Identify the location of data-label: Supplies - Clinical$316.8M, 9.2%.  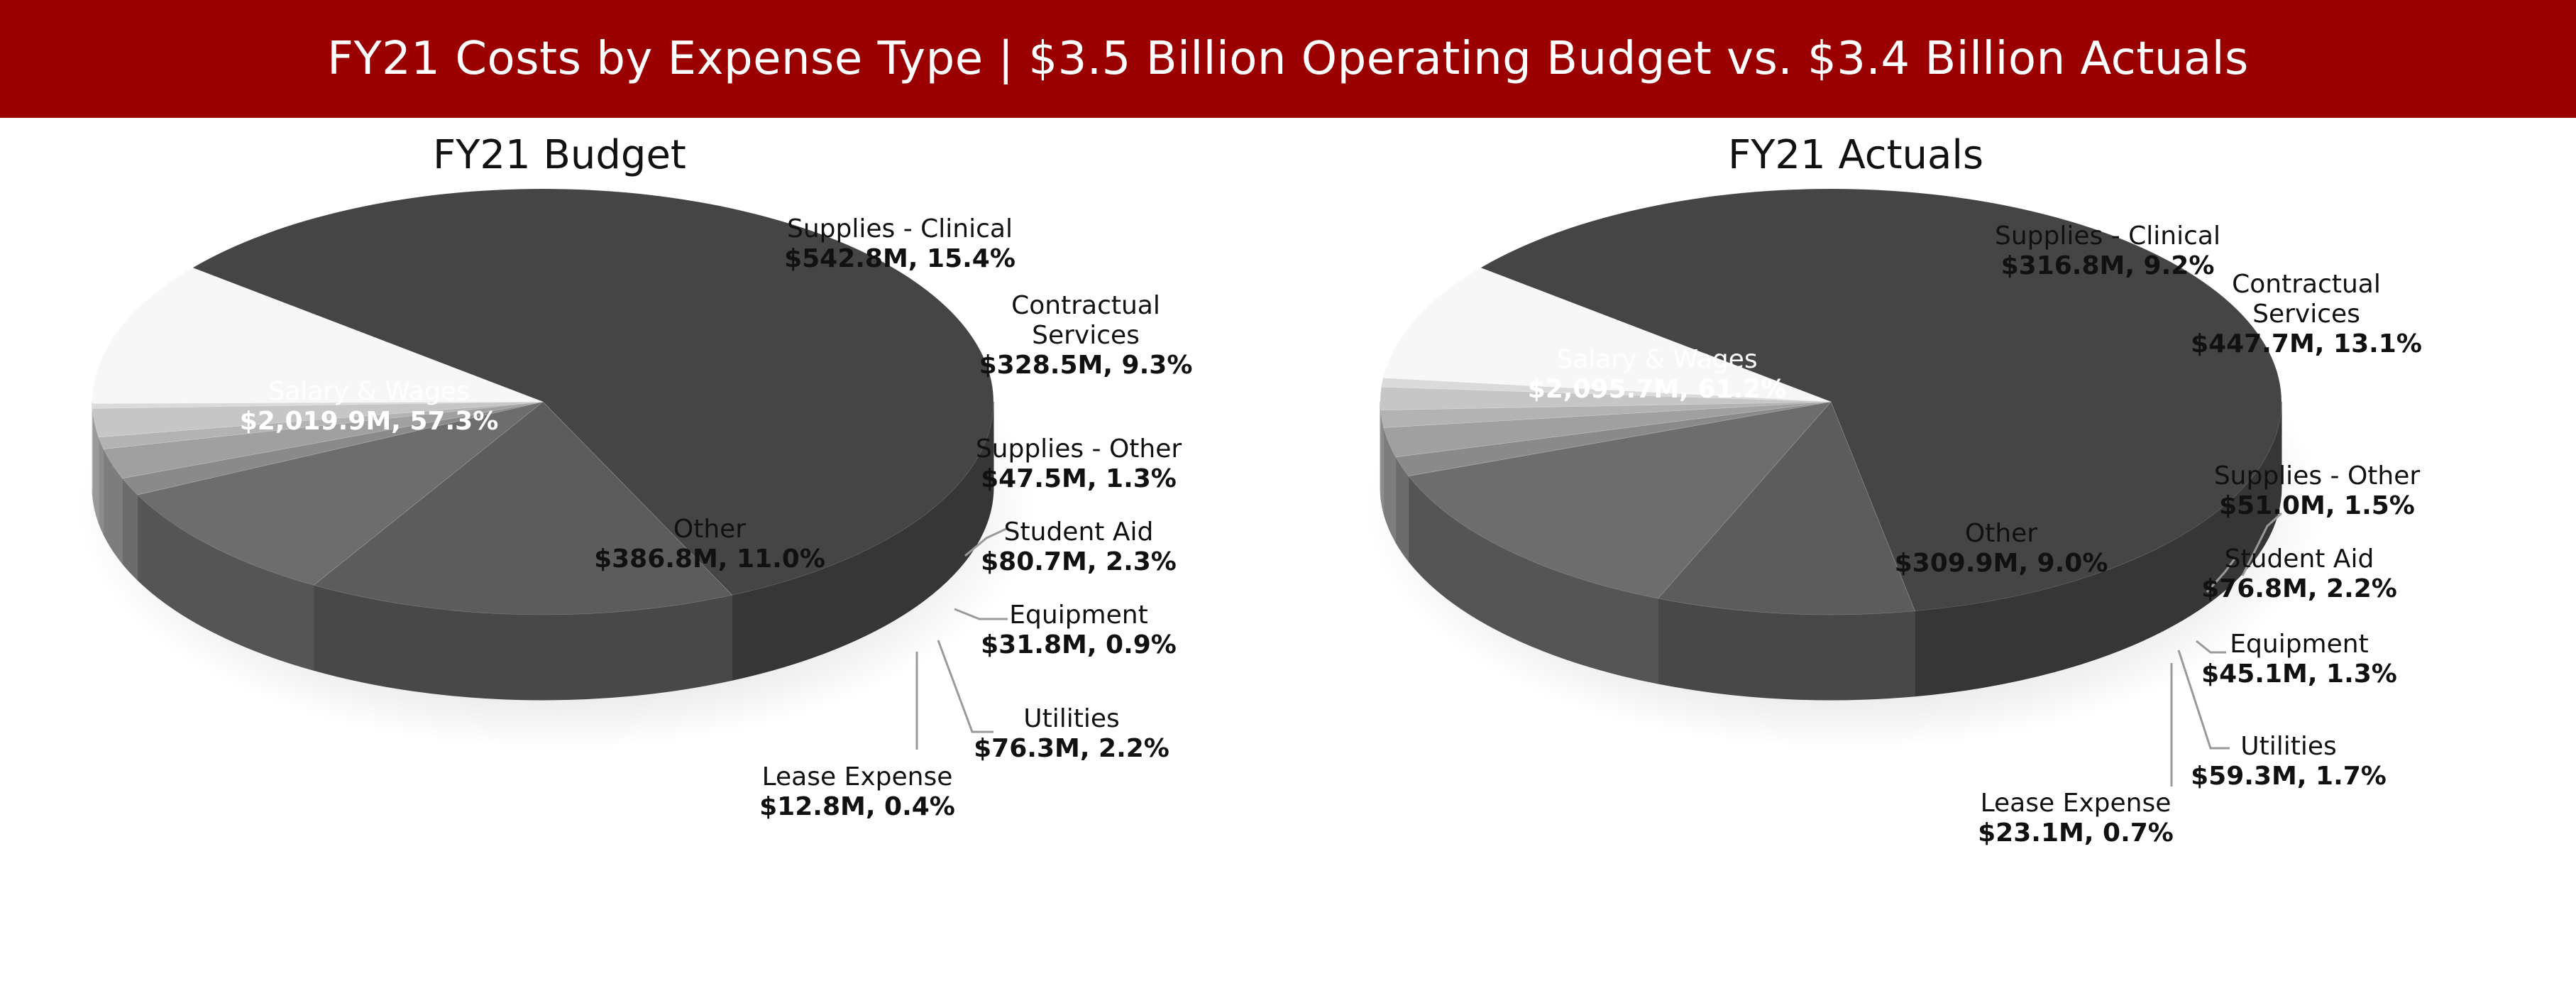
(2107, 251).